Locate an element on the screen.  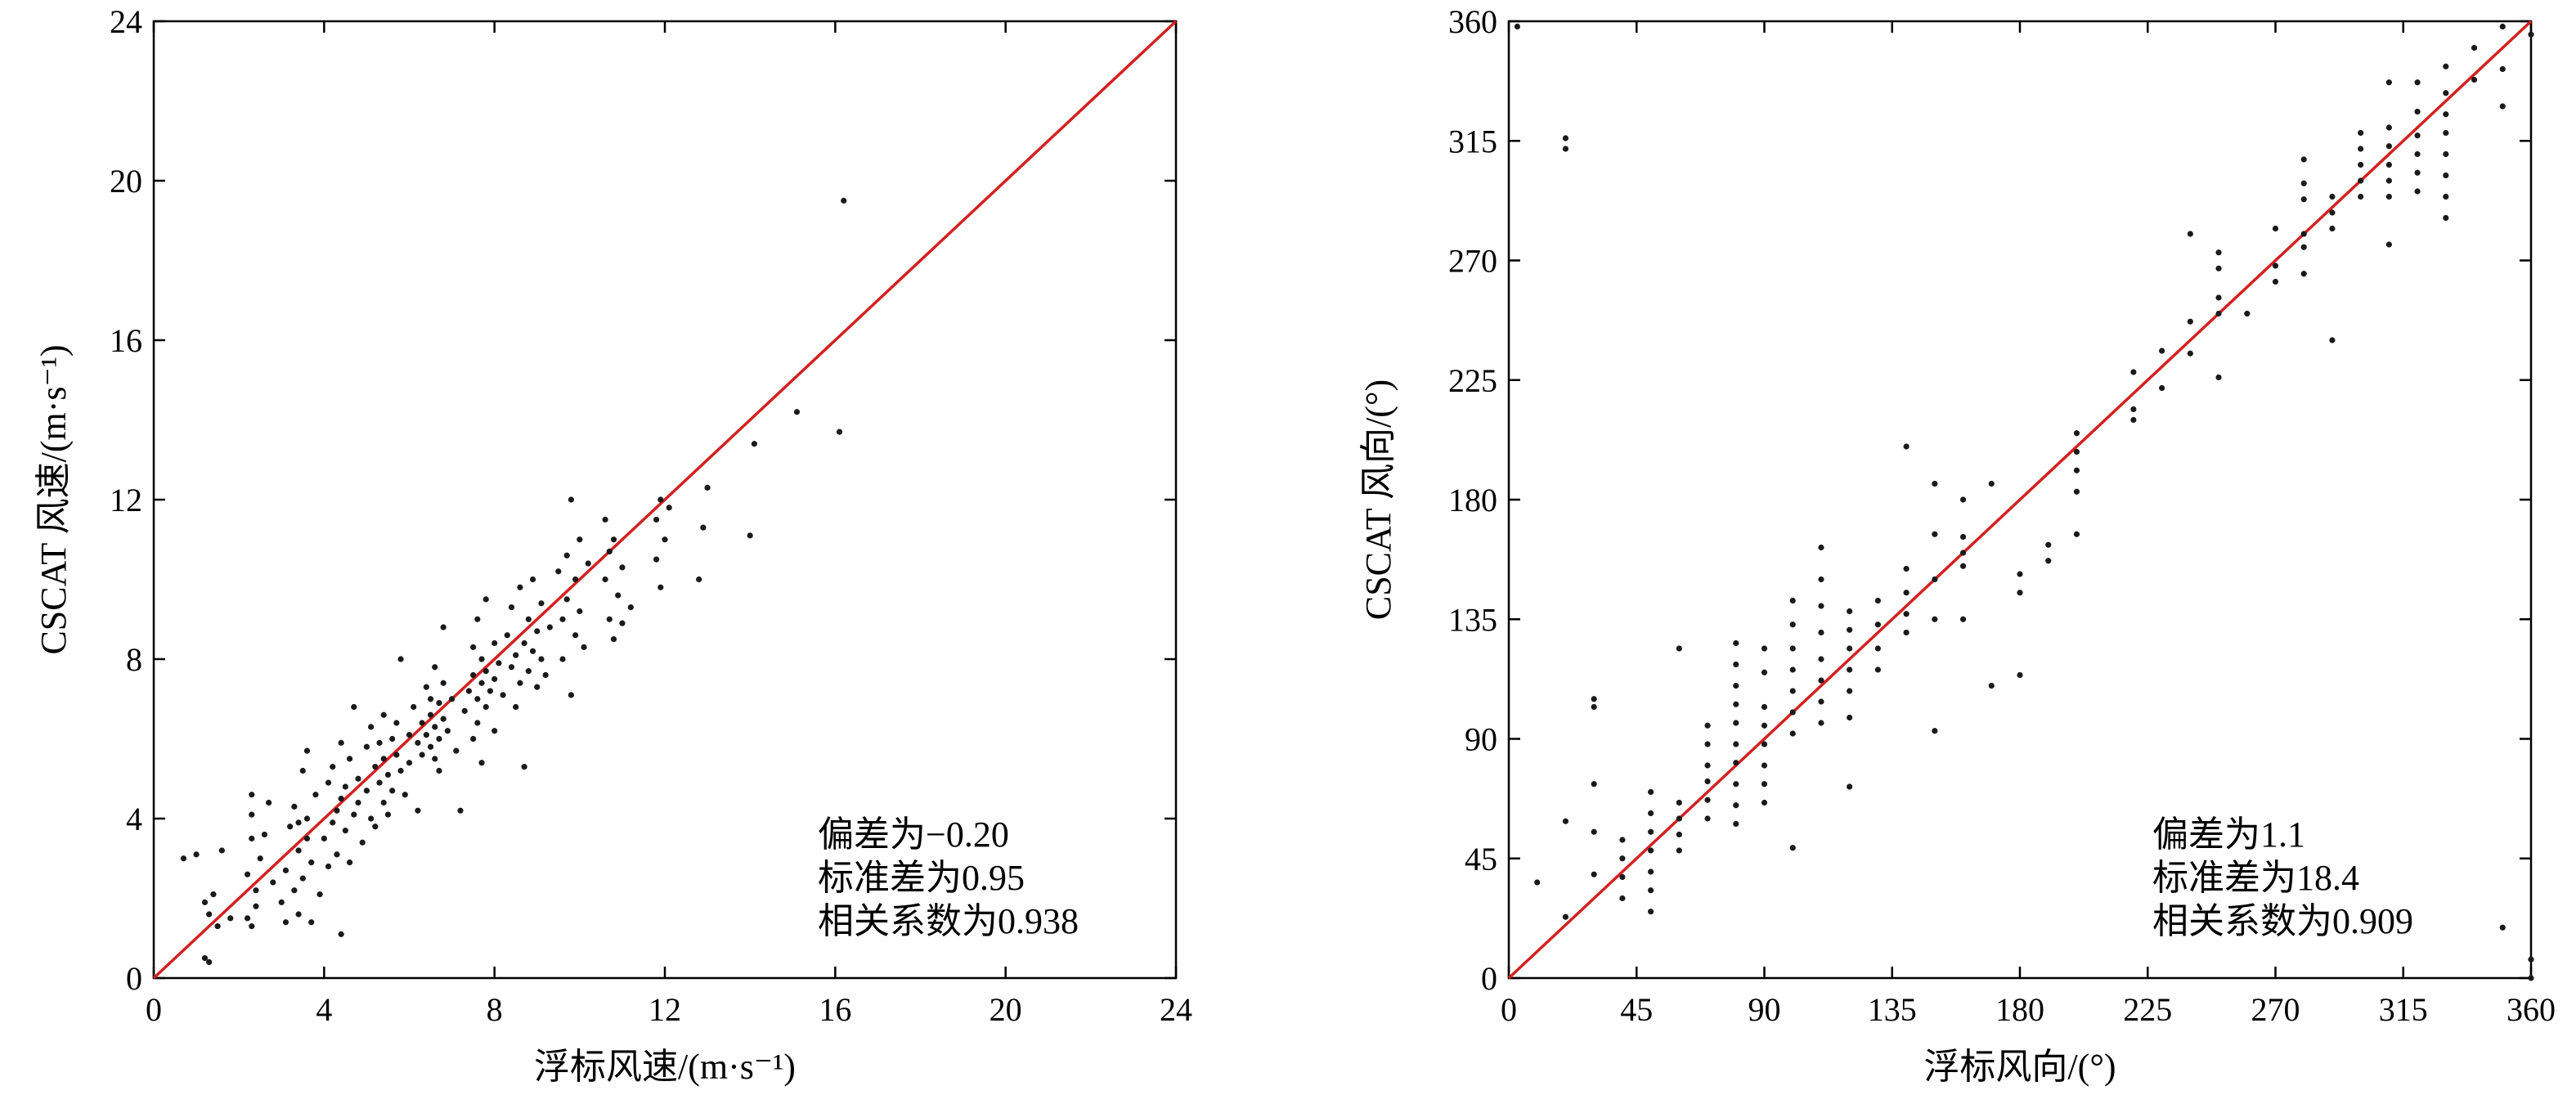
y-tick-label: 270 is located at coordinates (1472, 261).